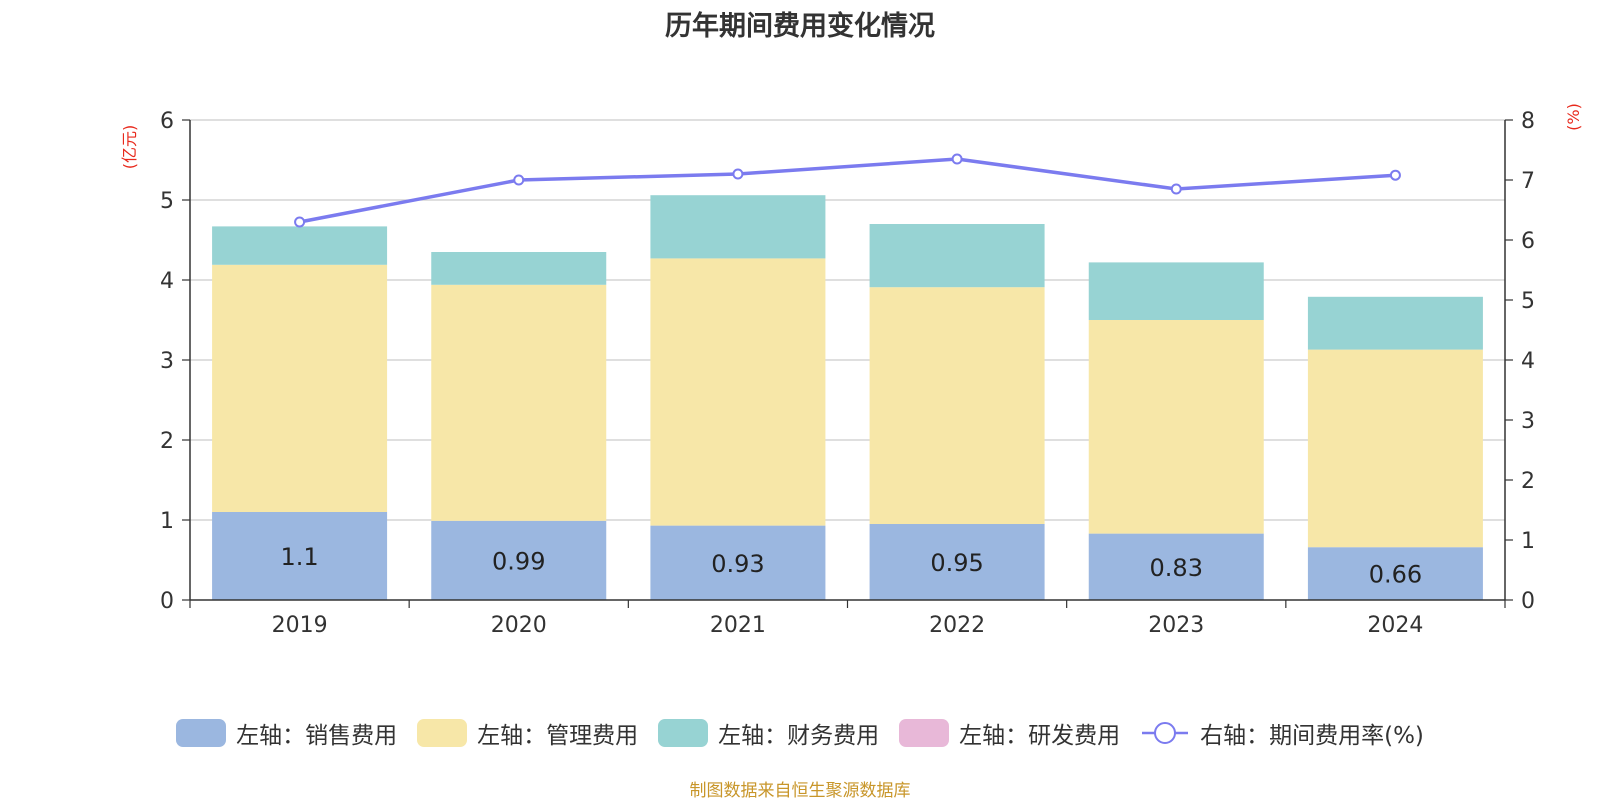 The width and height of the screenshot is (1600, 801). What do you see at coordinates (317, 736) in the screenshot?
I see `legend-label: 左轴：销售费用` at bounding box center [317, 736].